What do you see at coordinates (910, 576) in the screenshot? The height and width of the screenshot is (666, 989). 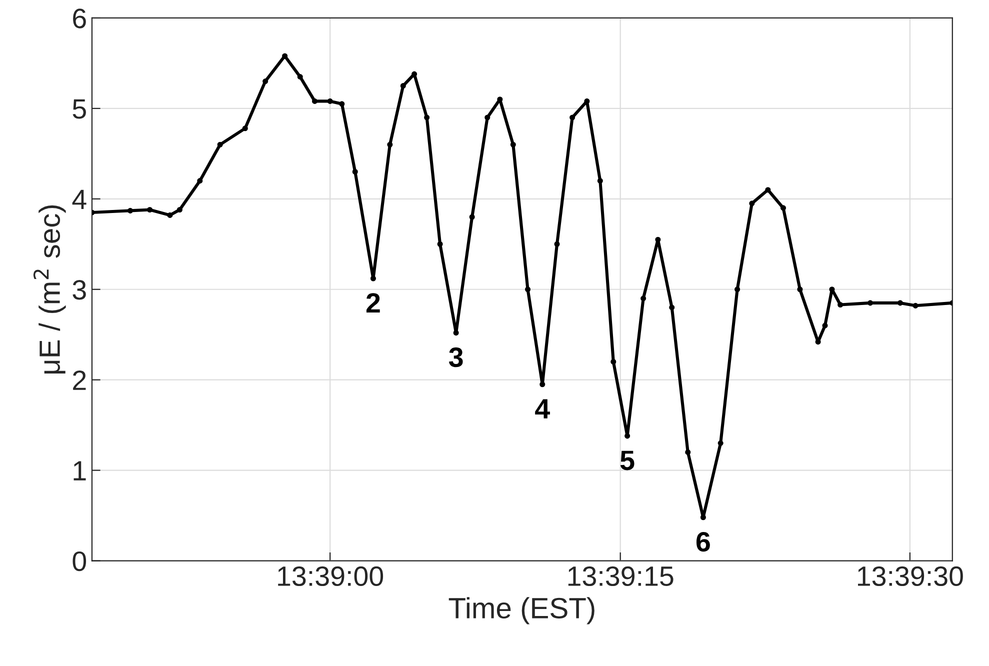 I see `x-tick-label: 13:39:30` at bounding box center [910, 576].